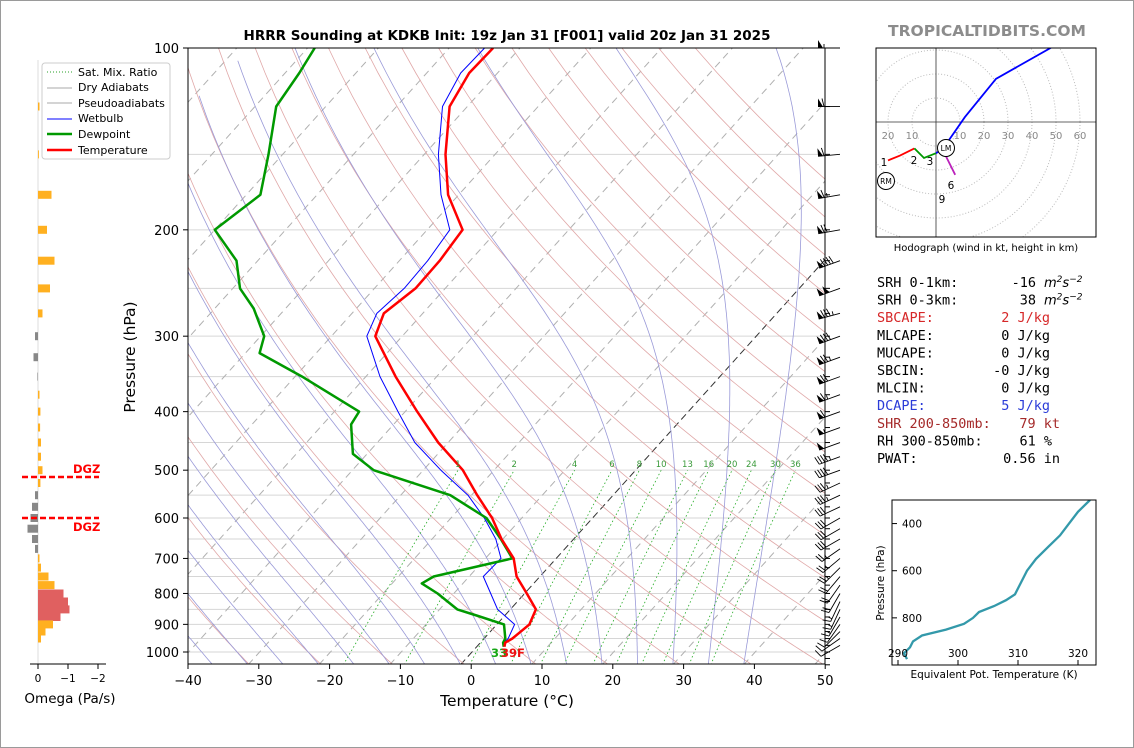  Describe the element at coordinates (1025, 336) in the screenshot. I see `index-value: 0 J/kg` at that location.